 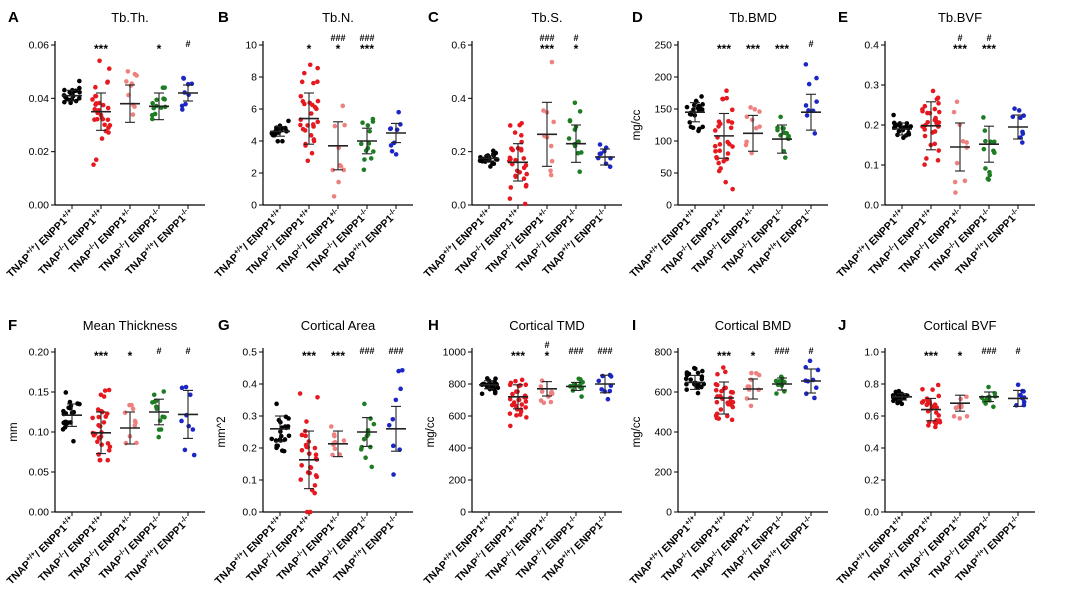 I want to click on significance-stars: *, so click(x=576, y=49).